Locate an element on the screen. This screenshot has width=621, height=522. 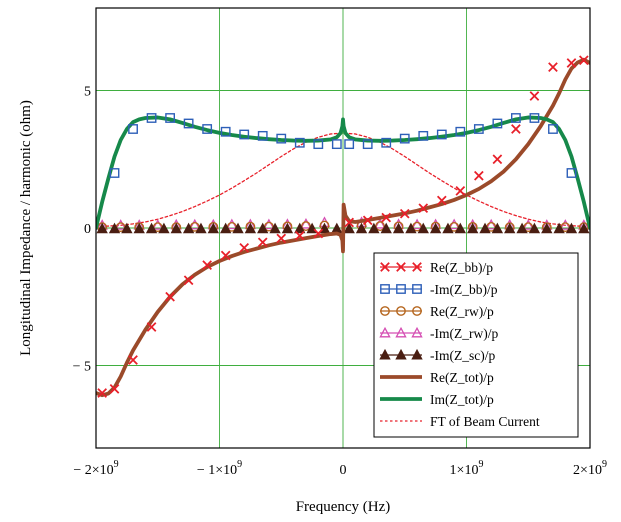
legend-item: -Im(Z_bb)/p is located at coordinates (439, 289).